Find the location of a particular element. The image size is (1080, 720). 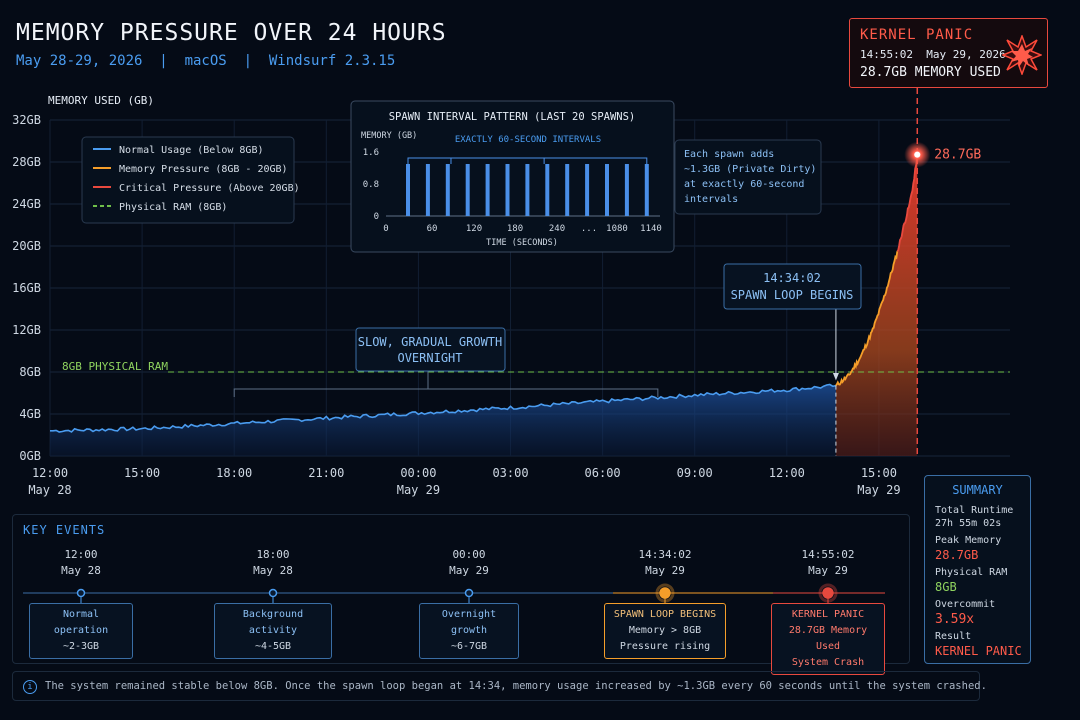

normal-usage-line is located at coordinates (443, 408).